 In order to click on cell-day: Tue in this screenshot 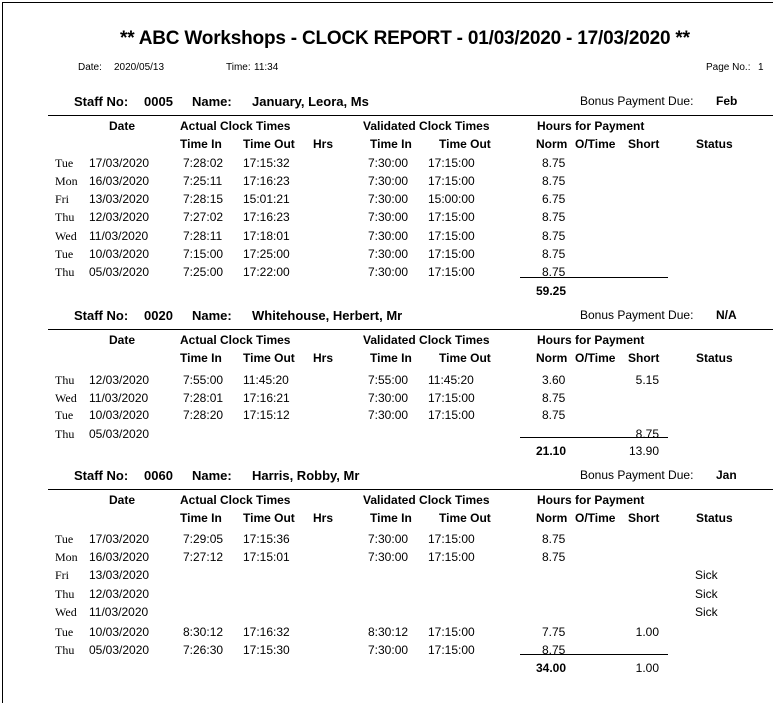, I will do `click(64, 415)`.